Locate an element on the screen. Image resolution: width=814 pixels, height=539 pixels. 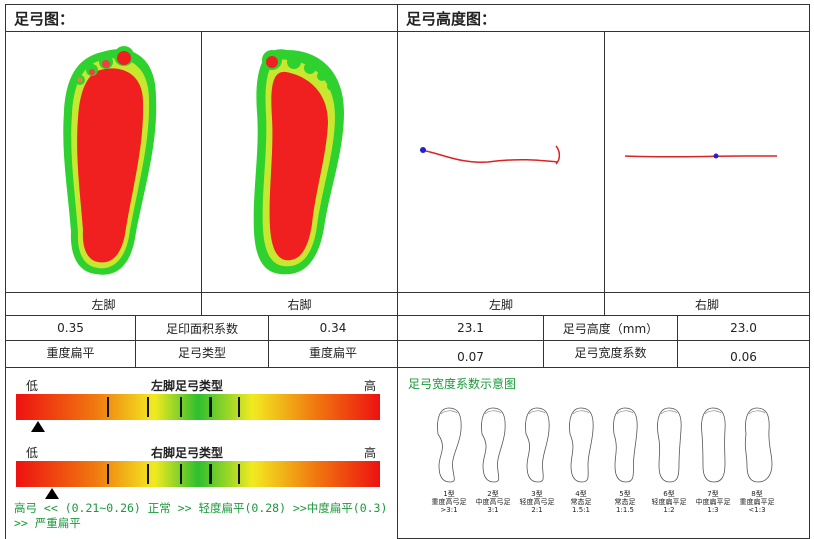
foot-type-ratio: 1.5:1 is located at coordinates (581, 510).